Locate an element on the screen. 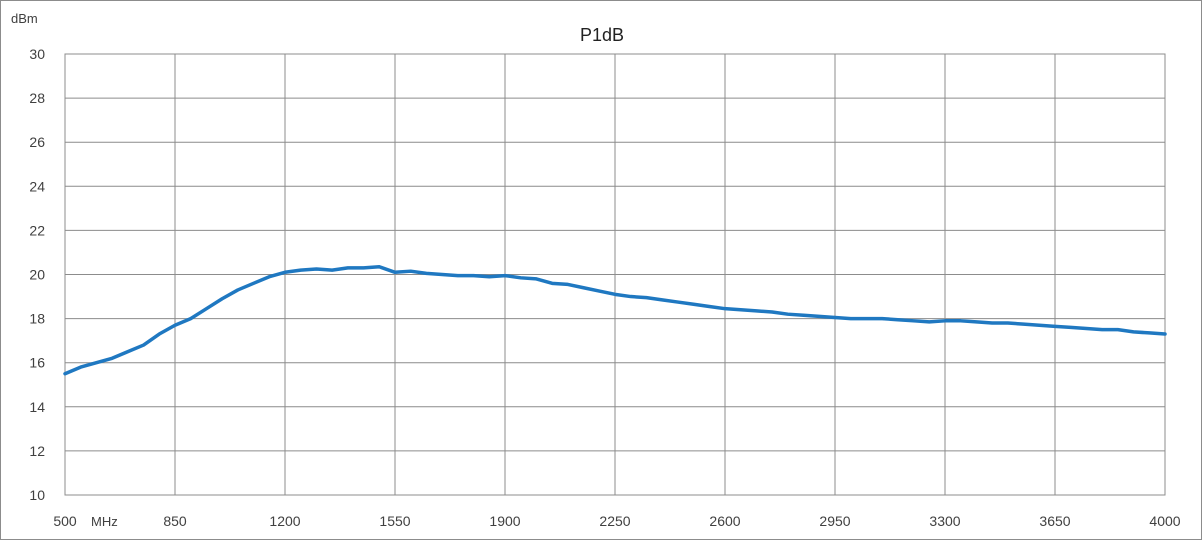 The width and height of the screenshot is (1202, 541). y-tick-label: 28 is located at coordinates (37, 98).